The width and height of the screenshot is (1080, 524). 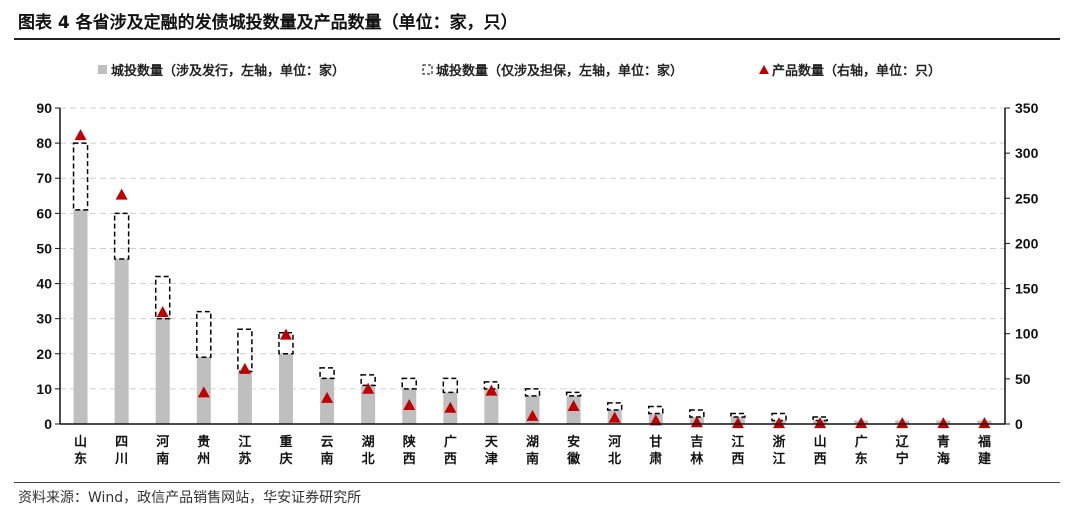 I want to click on left-tick-label: 30, so click(x=44, y=319).